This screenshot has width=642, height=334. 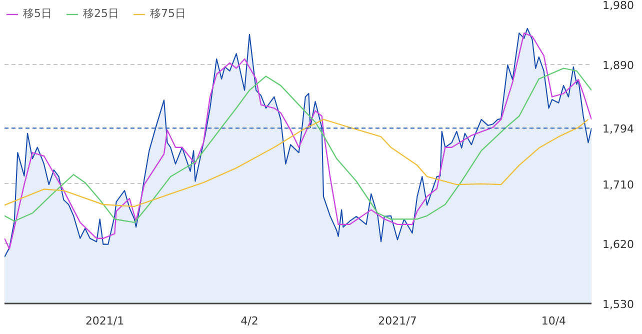 What do you see at coordinates (553, 321) in the screenshot?
I see `x-tick-label: 10/4` at bounding box center [553, 321].